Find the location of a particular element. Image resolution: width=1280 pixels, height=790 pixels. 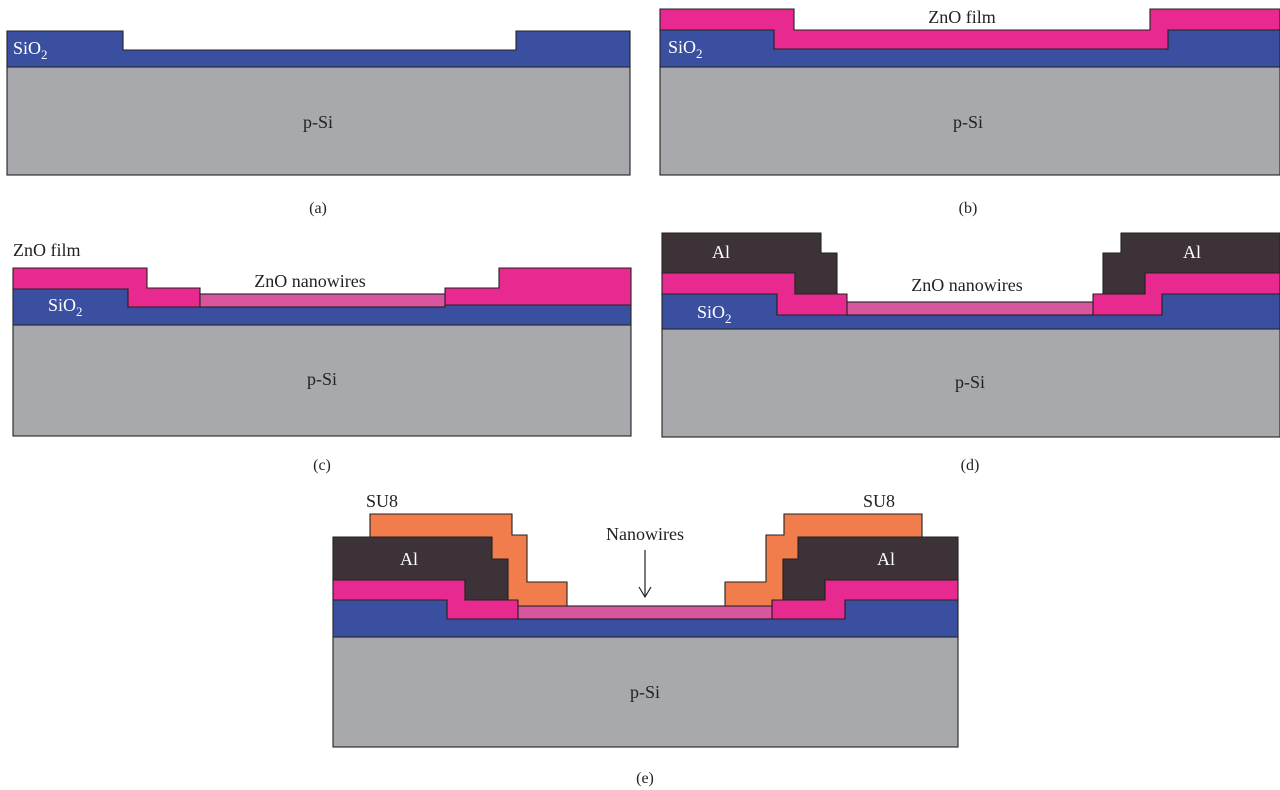

panel-e-al-left-label: Al is located at coordinates (409, 559).